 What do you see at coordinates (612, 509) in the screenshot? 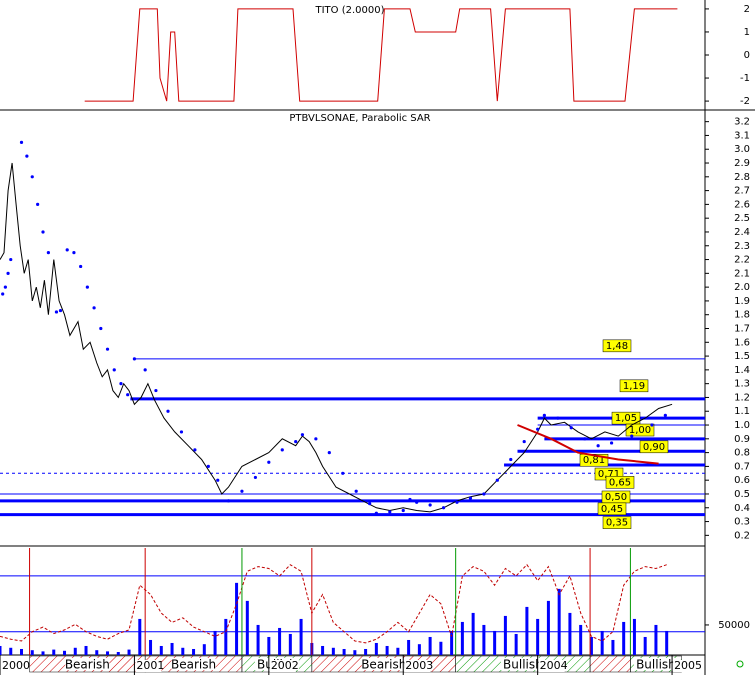
I see `level-label: 0,45` at bounding box center [612, 509].